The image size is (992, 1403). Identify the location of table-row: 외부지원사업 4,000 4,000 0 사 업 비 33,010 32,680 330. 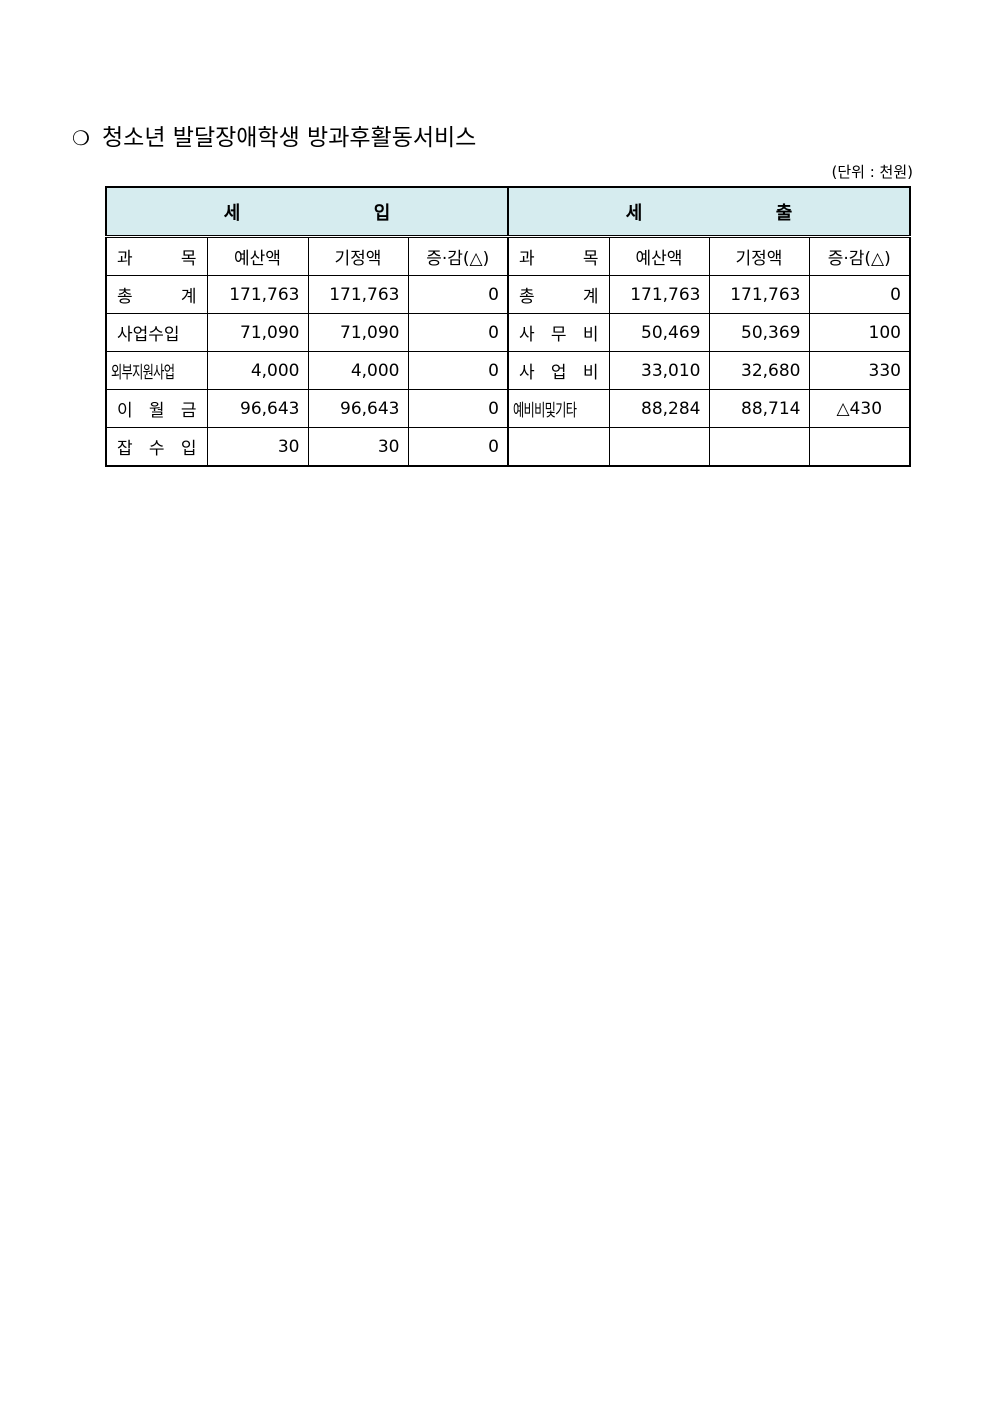
(508, 370).